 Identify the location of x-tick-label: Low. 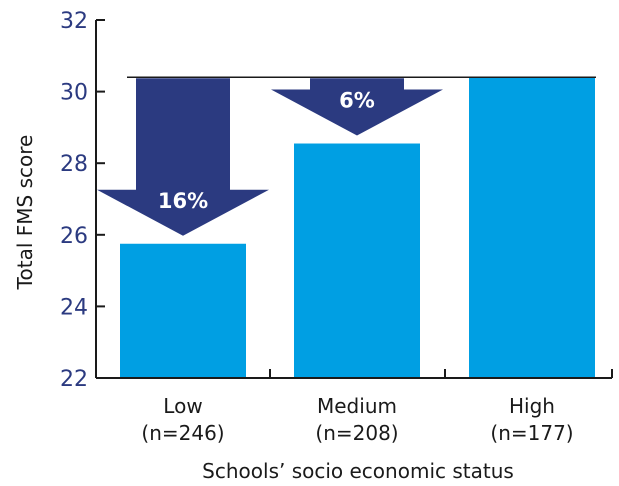
(182, 406).